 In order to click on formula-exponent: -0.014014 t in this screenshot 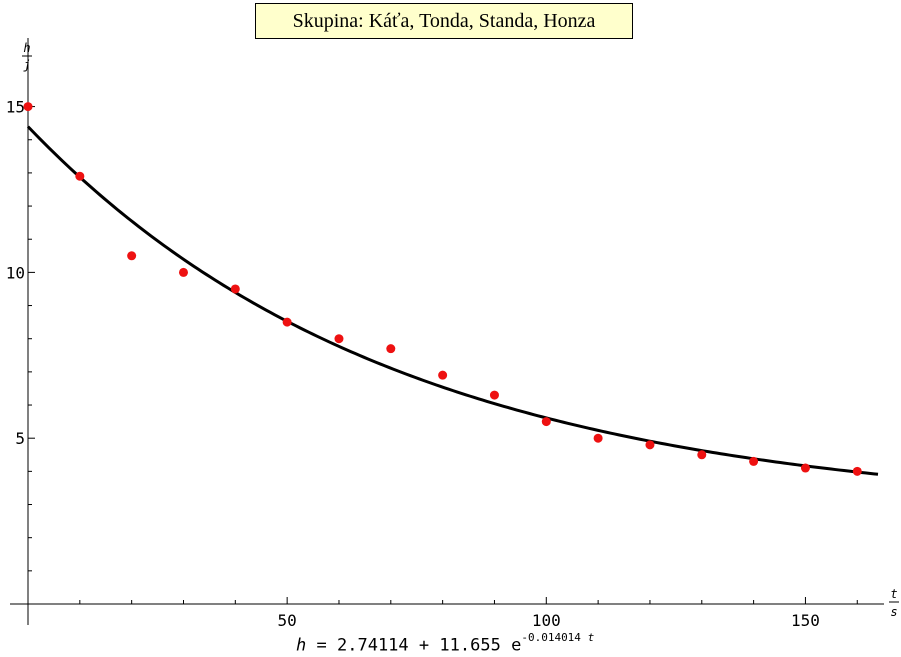, I will do `click(558, 637)`.